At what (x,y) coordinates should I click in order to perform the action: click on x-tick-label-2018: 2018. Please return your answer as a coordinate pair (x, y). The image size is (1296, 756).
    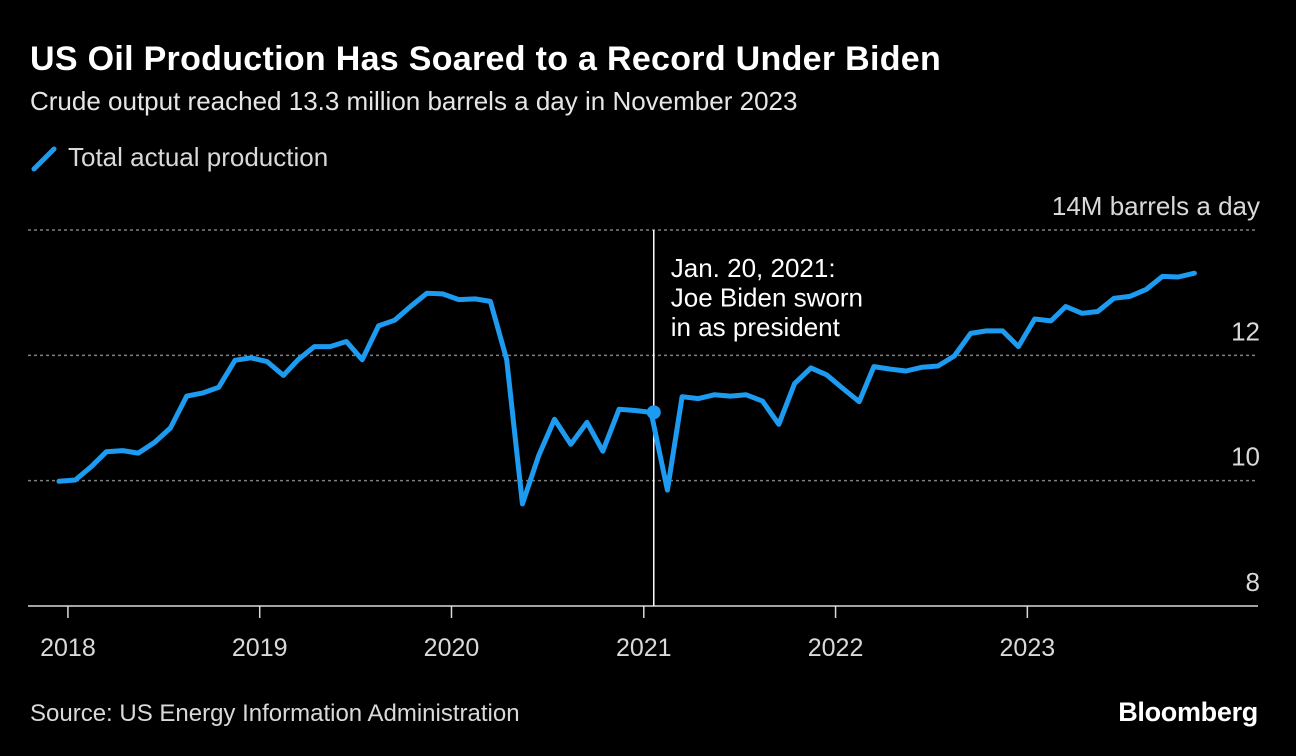
    Looking at the image, I should click on (68, 648).